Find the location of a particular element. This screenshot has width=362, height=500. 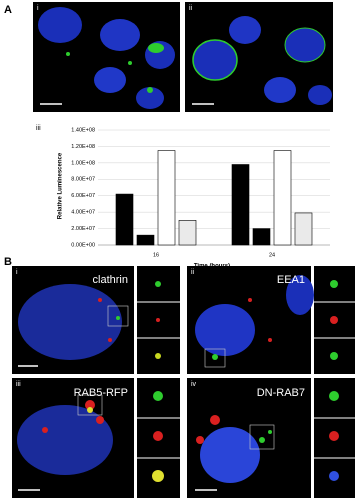

y-tick-label: 0.00E+00 is located at coordinates (83, 245).